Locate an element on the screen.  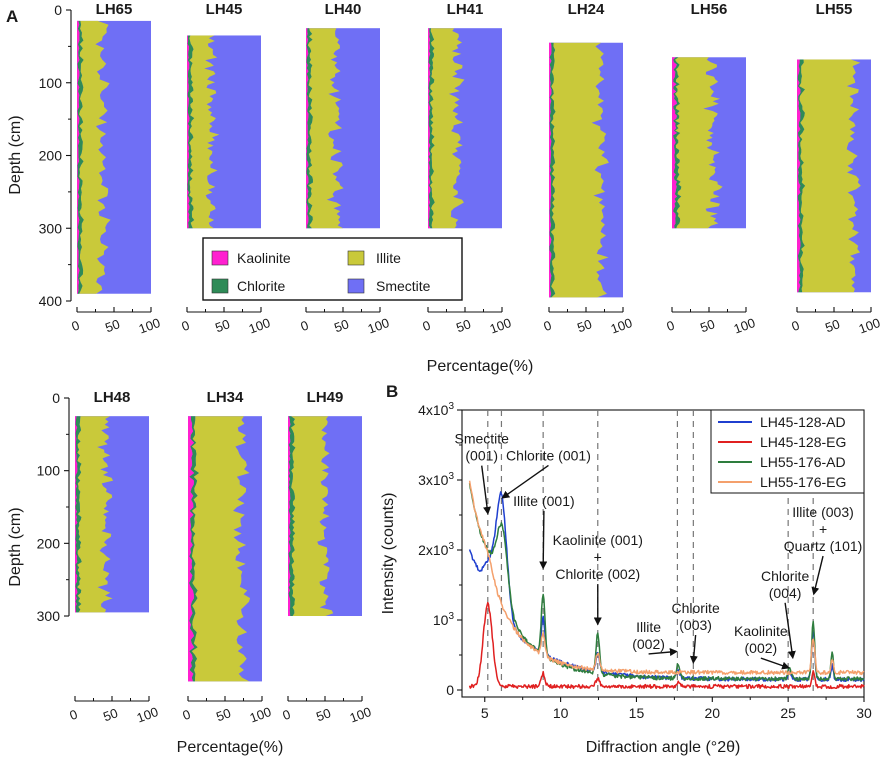
peak-annotation-label: Chlorite (002) is located at coordinates (597, 574).